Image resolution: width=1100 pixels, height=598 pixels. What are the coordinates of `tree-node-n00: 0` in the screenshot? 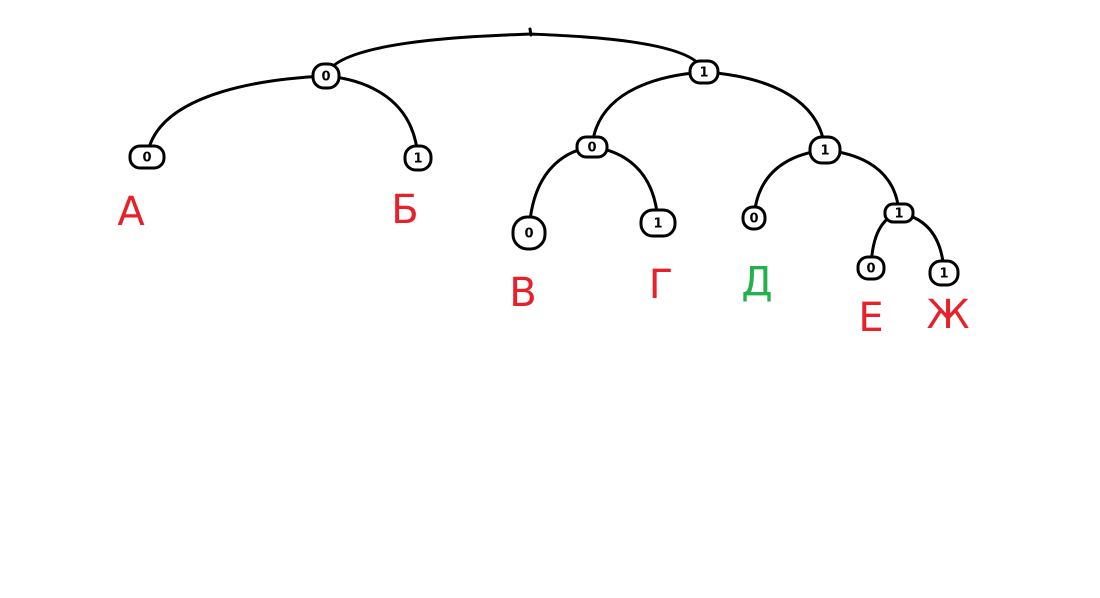 It's located at (147, 157).